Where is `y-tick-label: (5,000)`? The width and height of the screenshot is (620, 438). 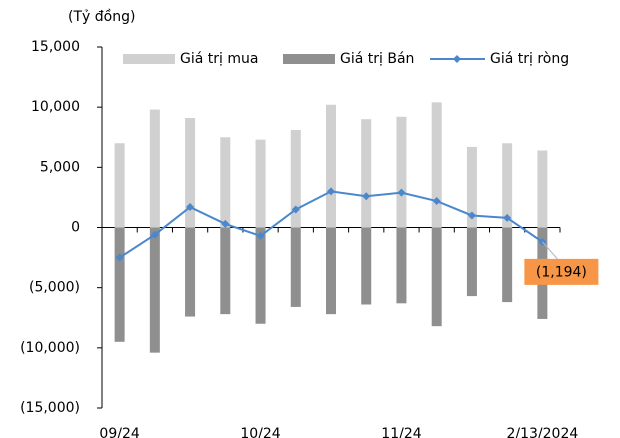 y-tick-label: (5,000) is located at coordinates (54, 288).